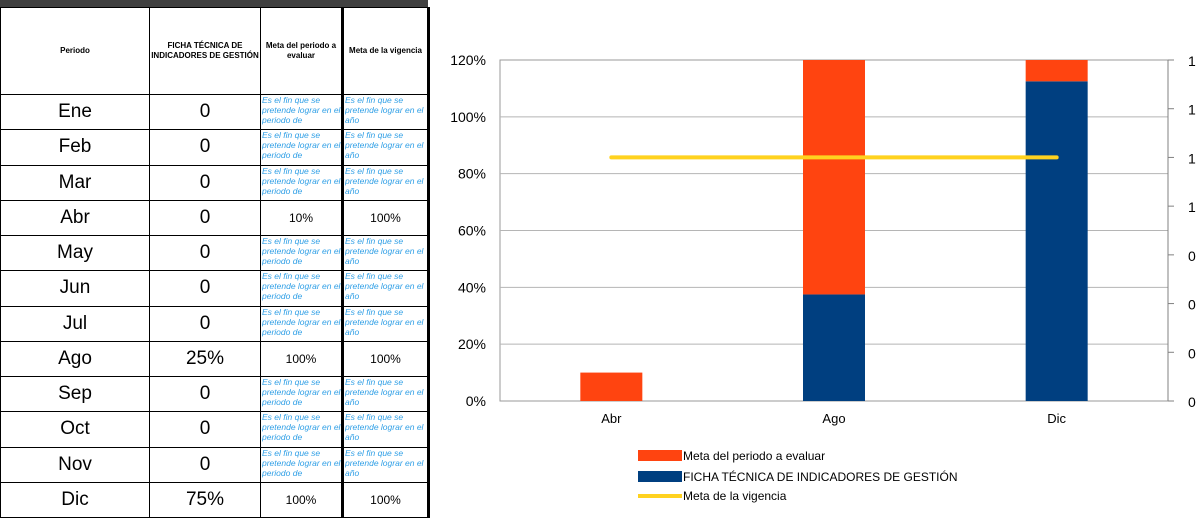 This screenshot has height=518, width=1201. I want to click on cell-periodo: Oct, so click(75, 429).